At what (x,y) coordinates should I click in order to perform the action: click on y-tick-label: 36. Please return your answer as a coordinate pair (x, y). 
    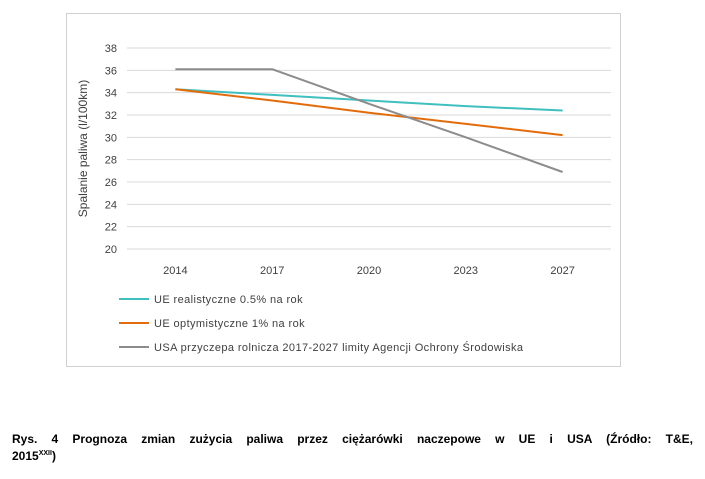
    Looking at the image, I should click on (111, 71).